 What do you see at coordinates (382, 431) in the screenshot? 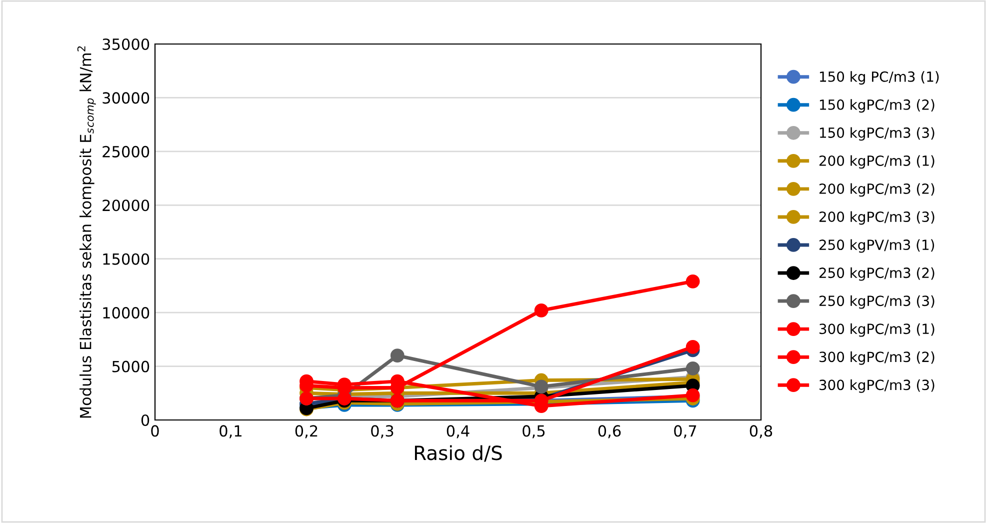
I see `x-tick-label: 0,3` at bounding box center [382, 431].